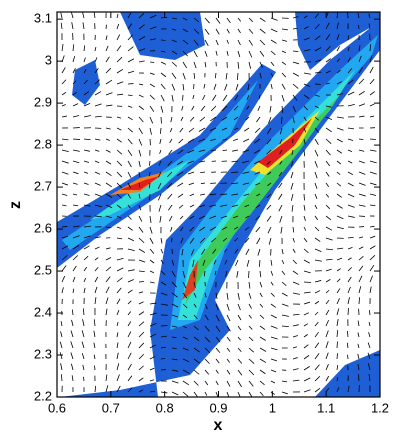 The image size is (403, 440). I want to click on y-tick-label: 2.3, so click(43, 353).